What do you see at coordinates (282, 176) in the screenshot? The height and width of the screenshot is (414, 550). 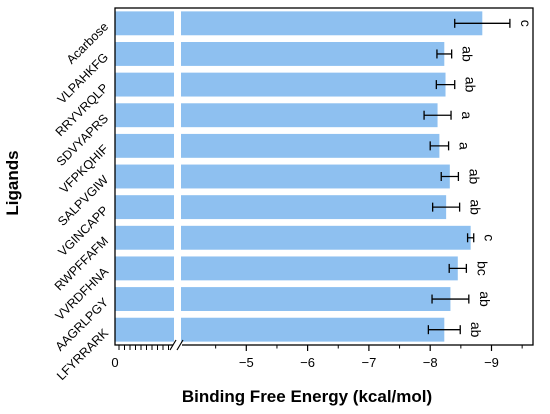 I see `bar-salpvgiw` at bounding box center [282, 176].